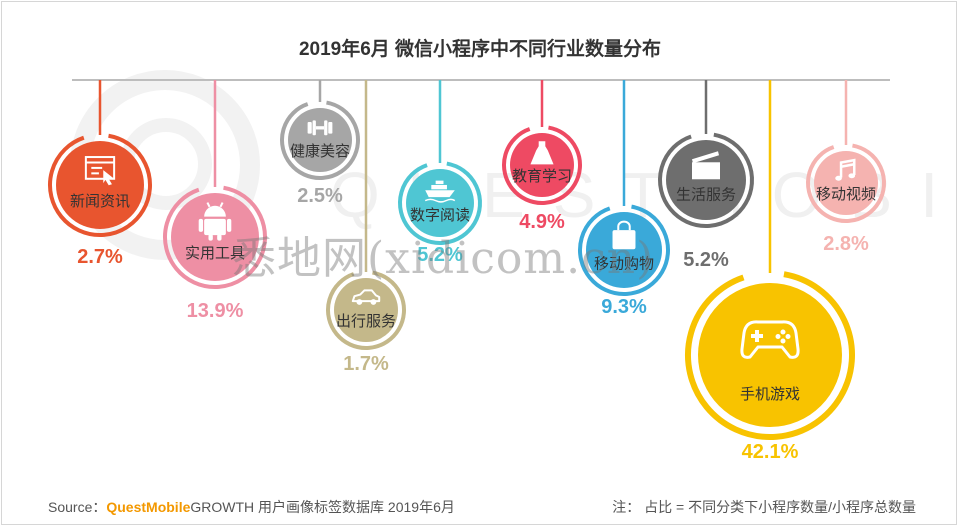  What do you see at coordinates (148, 507) in the screenshot?
I see `source-brand: QuestMobile` at bounding box center [148, 507].